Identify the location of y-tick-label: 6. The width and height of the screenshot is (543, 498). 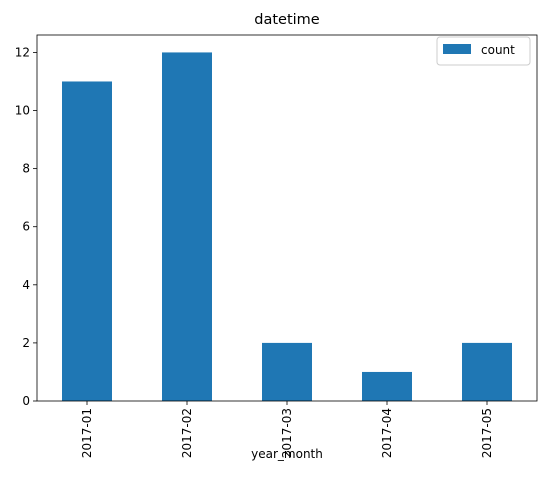
(26, 227).